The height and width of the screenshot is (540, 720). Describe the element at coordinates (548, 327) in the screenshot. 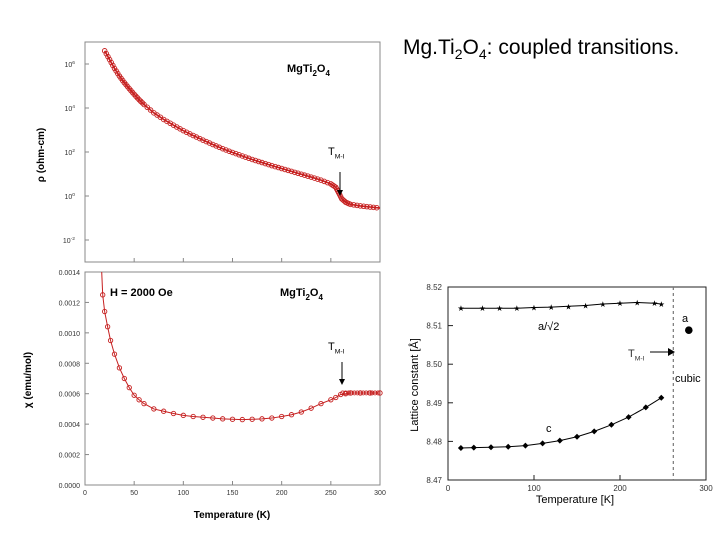

I see `lattice-a2-label: a/√2` at that location.